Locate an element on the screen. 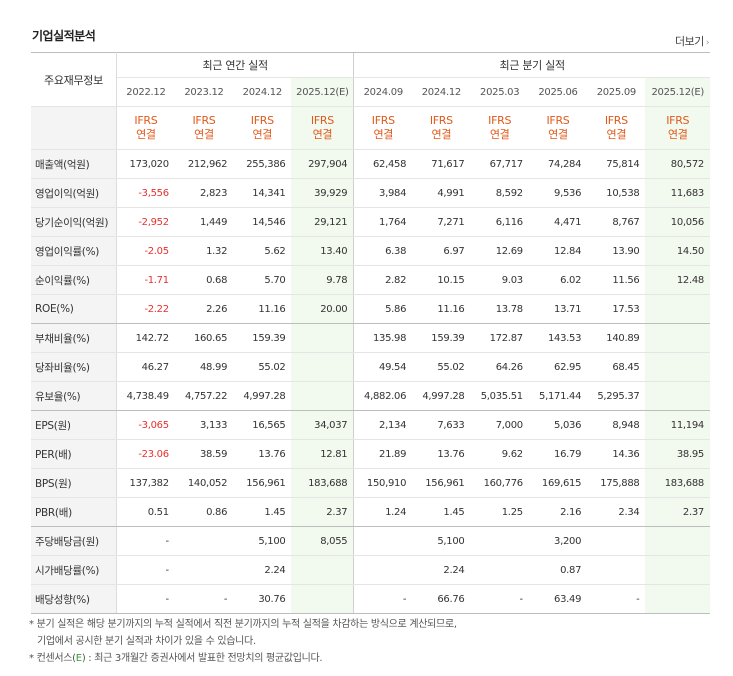 This screenshot has height=676, width=733. value-cell: -23.06 is located at coordinates (145, 454).